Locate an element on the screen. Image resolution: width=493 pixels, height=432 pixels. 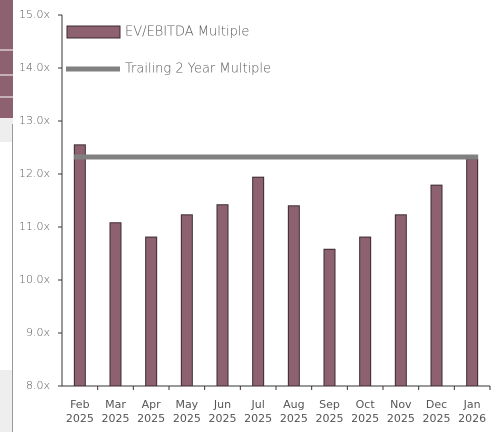
x-tick-label: Dec 2025 is located at coordinates (436, 411).